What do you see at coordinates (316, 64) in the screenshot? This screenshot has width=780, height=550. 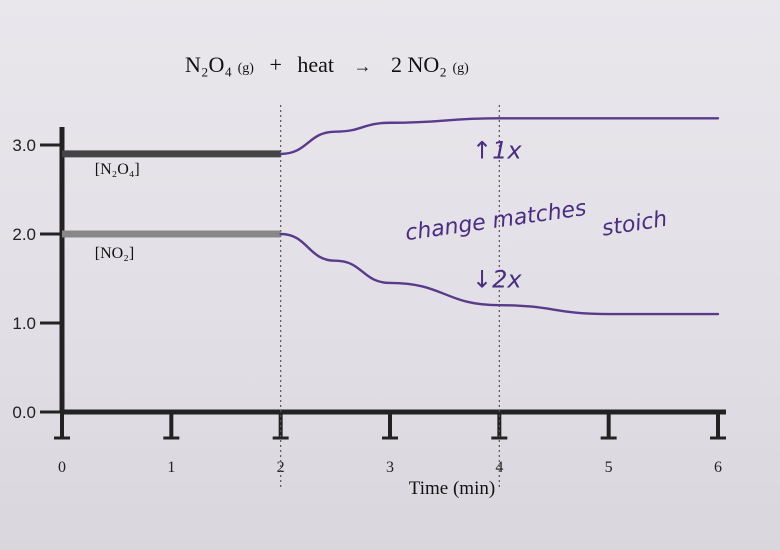 I see `heat-label: heat` at bounding box center [316, 64].